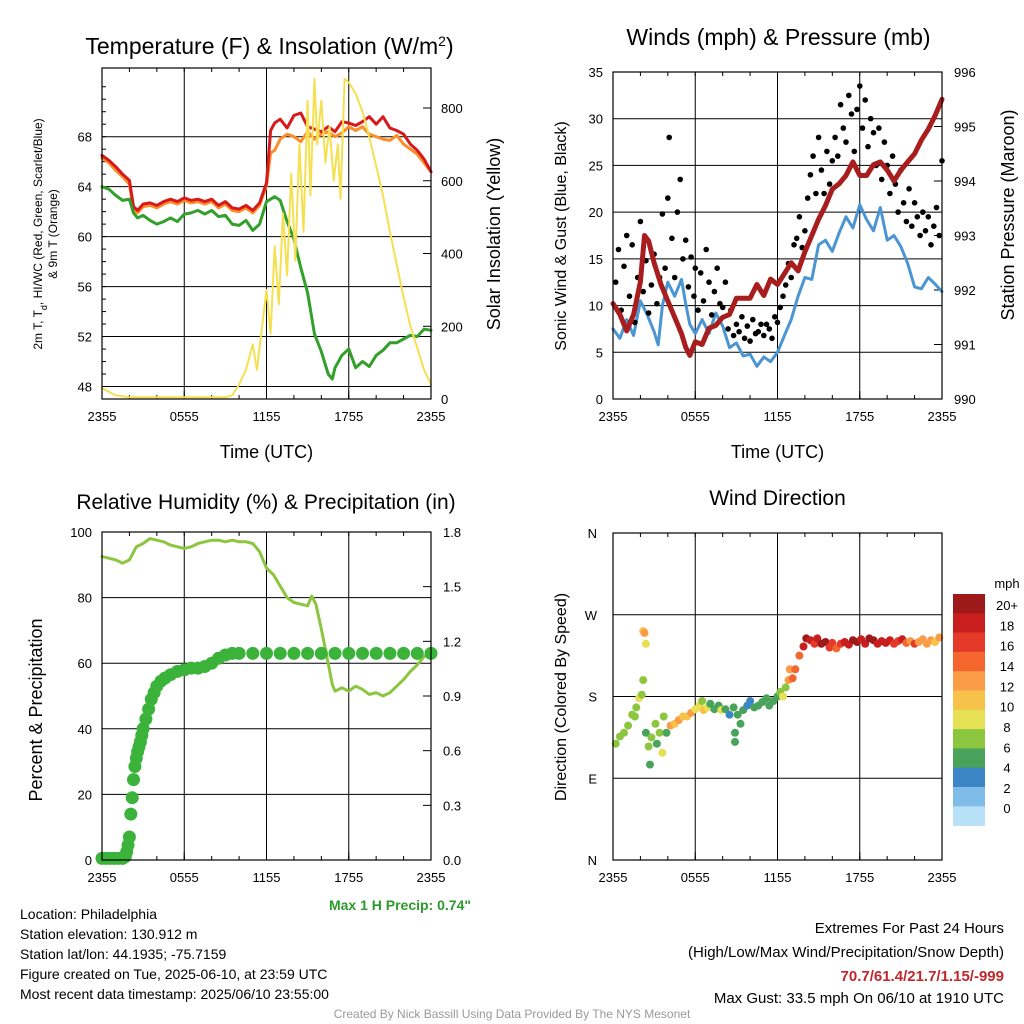 The height and width of the screenshot is (1024, 1024). I want to click on colorbar-label: 0, so click(1006, 808).